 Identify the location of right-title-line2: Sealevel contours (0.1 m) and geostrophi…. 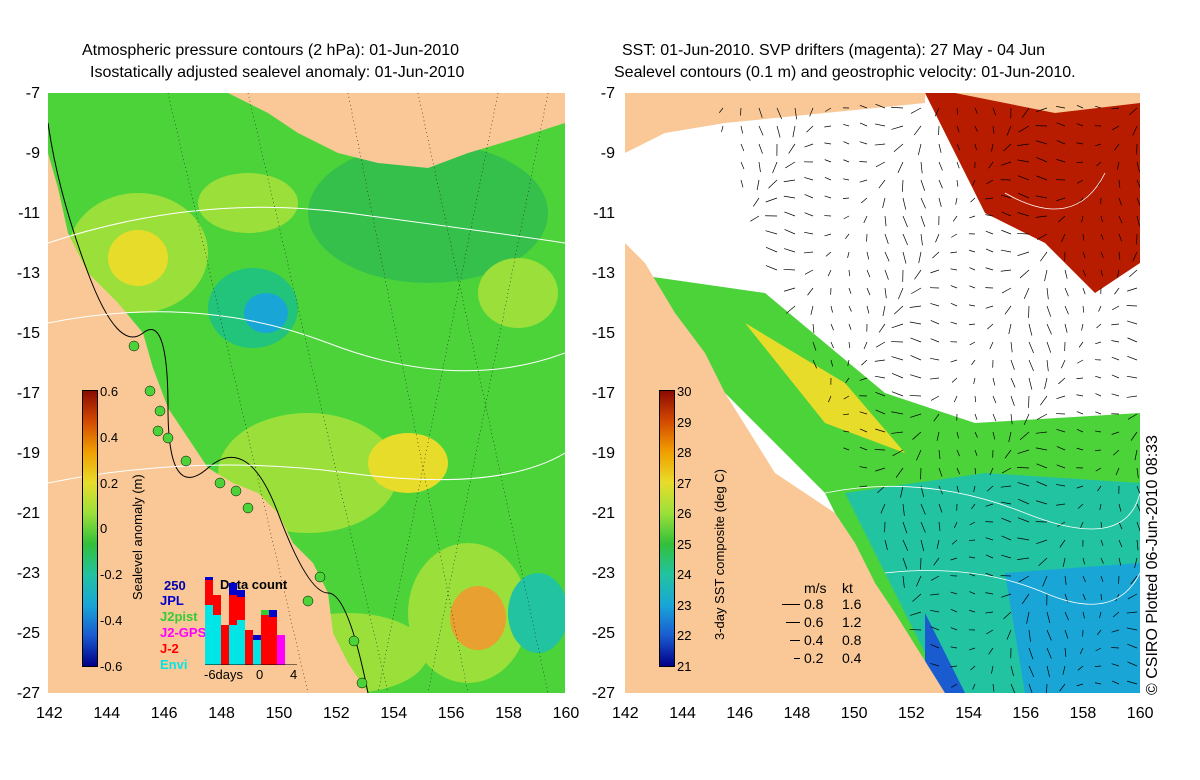
(845, 72).